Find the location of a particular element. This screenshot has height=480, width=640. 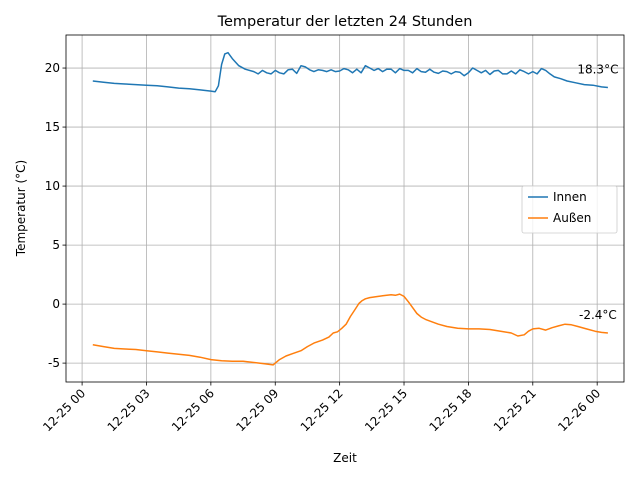

series-line-aussen is located at coordinates (350, 329).